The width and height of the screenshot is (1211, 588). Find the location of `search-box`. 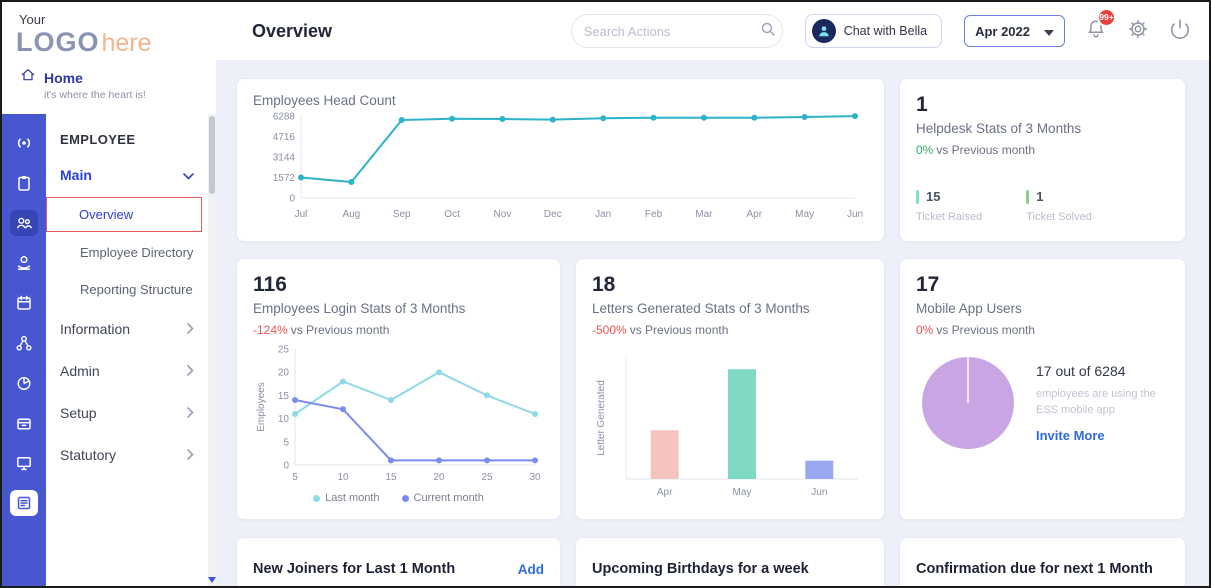

search-box is located at coordinates (676, 31).